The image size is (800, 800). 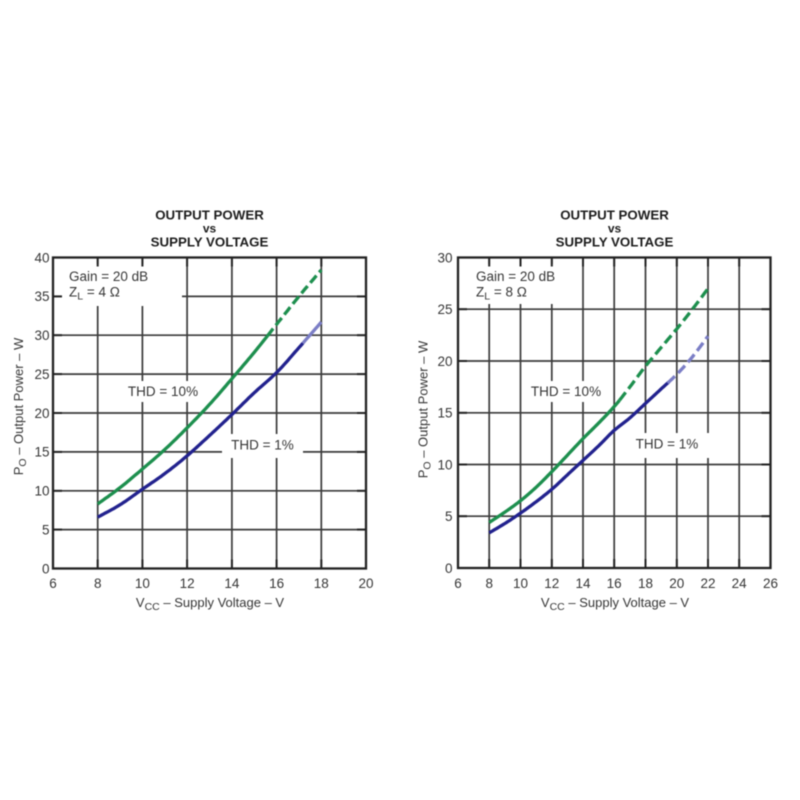 What do you see at coordinates (770, 583) in the screenshot?
I see `svg-text: 26` at bounding box center [770, 583].